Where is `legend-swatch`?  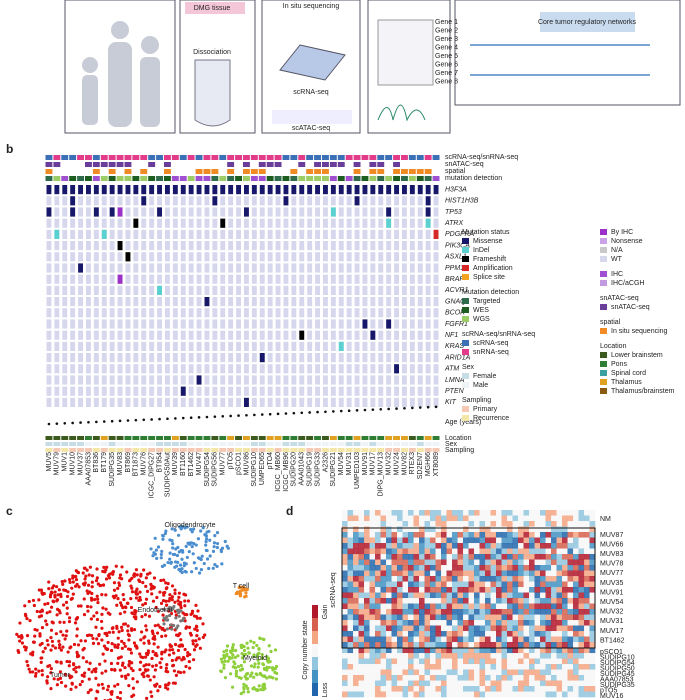
legend-swatch is located at coordinates (465, 241).